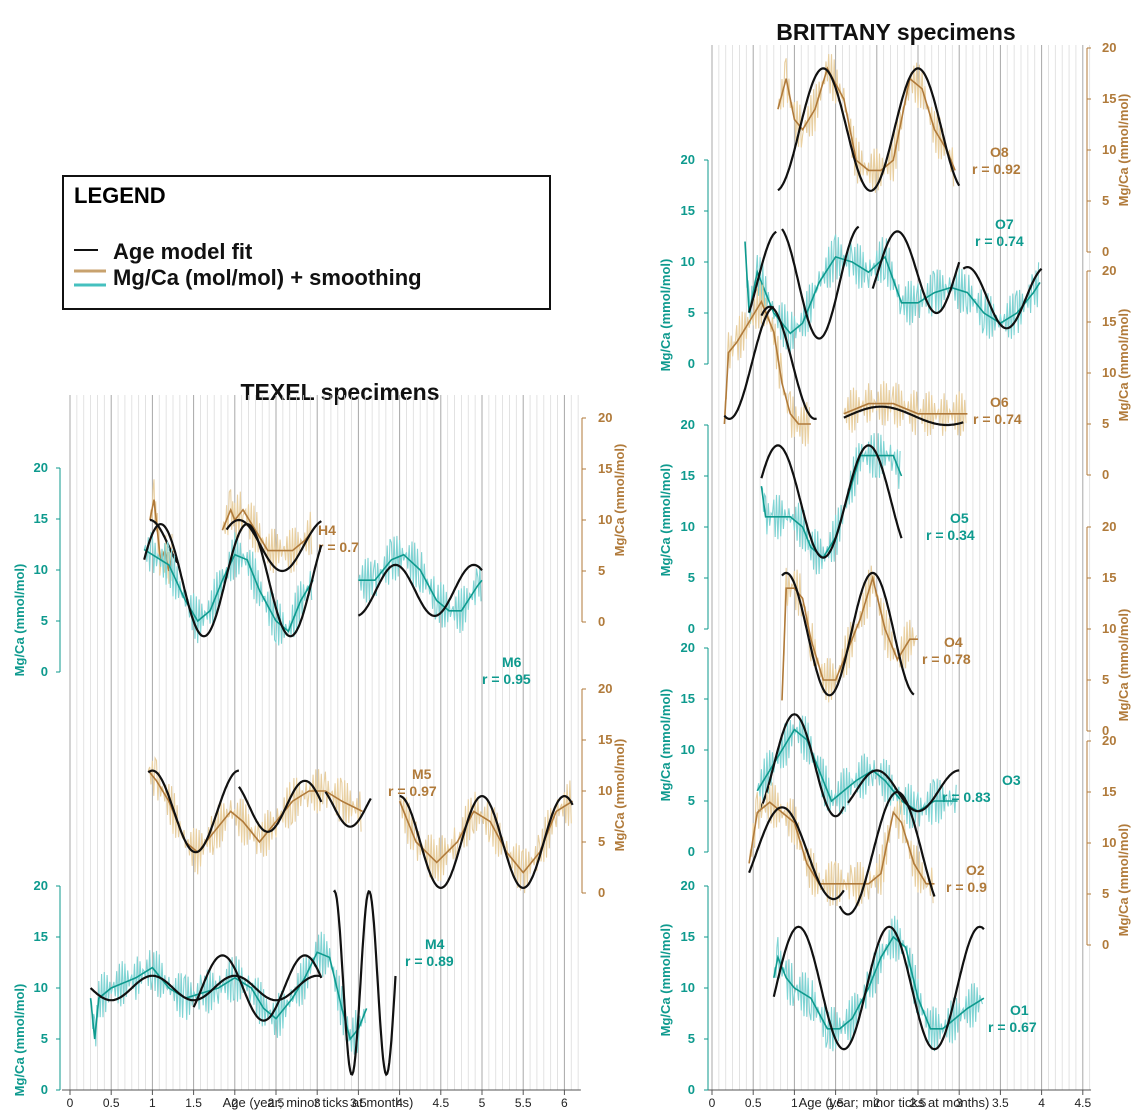  What do you see at coordinates (327, 530) in the screenshot?
I see `specimen-label-h4: H4` at bounding box center [327, 530].